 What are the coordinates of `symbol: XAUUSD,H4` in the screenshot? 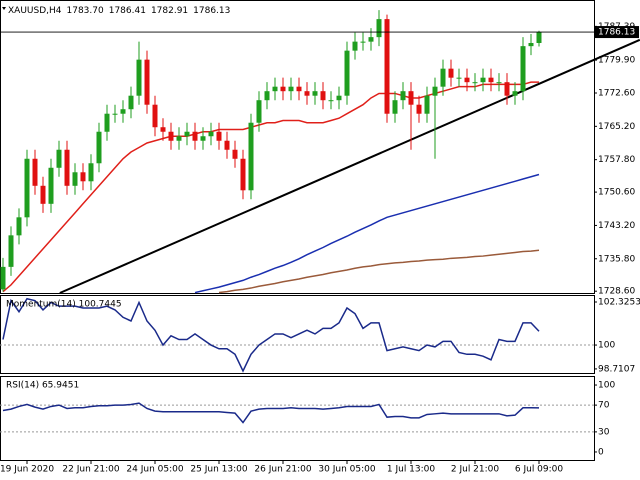 It's located at (35, 11).